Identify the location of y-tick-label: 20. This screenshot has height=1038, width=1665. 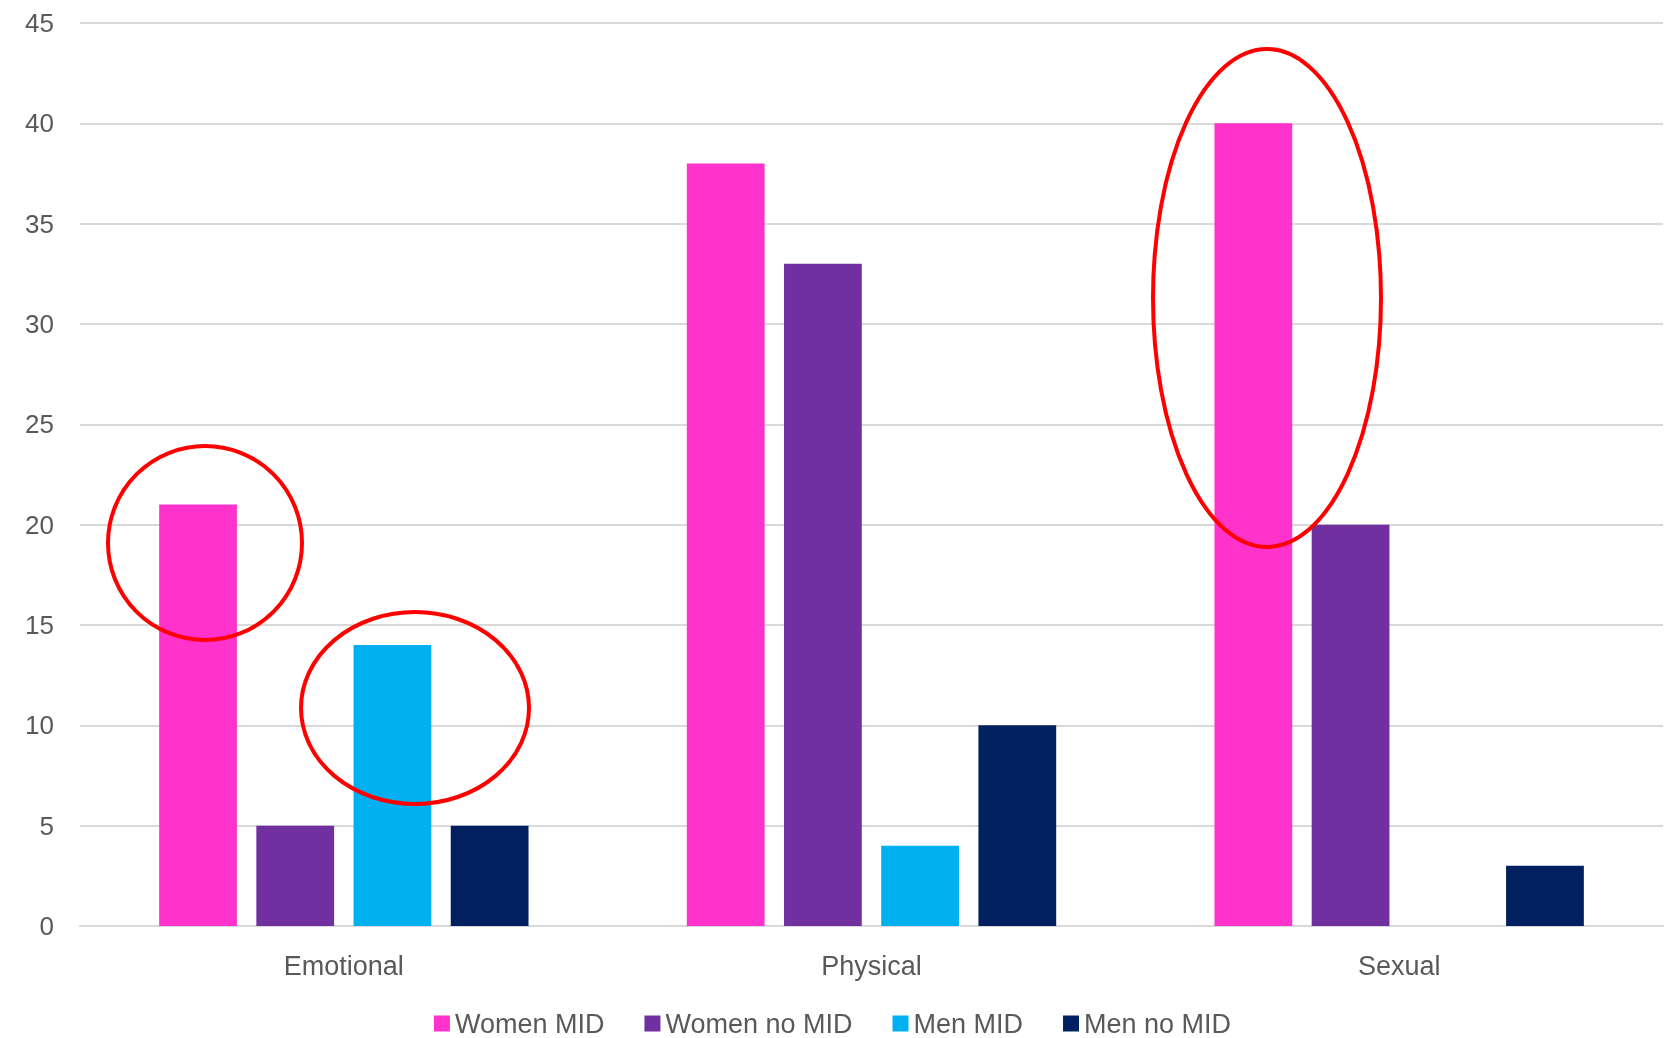
(39, 524).